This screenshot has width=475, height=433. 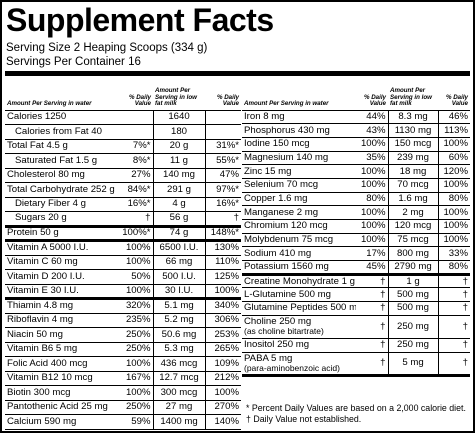 What do you see at coordinates (123, 204) in the screenshot?
I see `nutrient-row: Dietary Fiber 4 g 16%* 4 g 16%*` at bounding box center [123, 204].